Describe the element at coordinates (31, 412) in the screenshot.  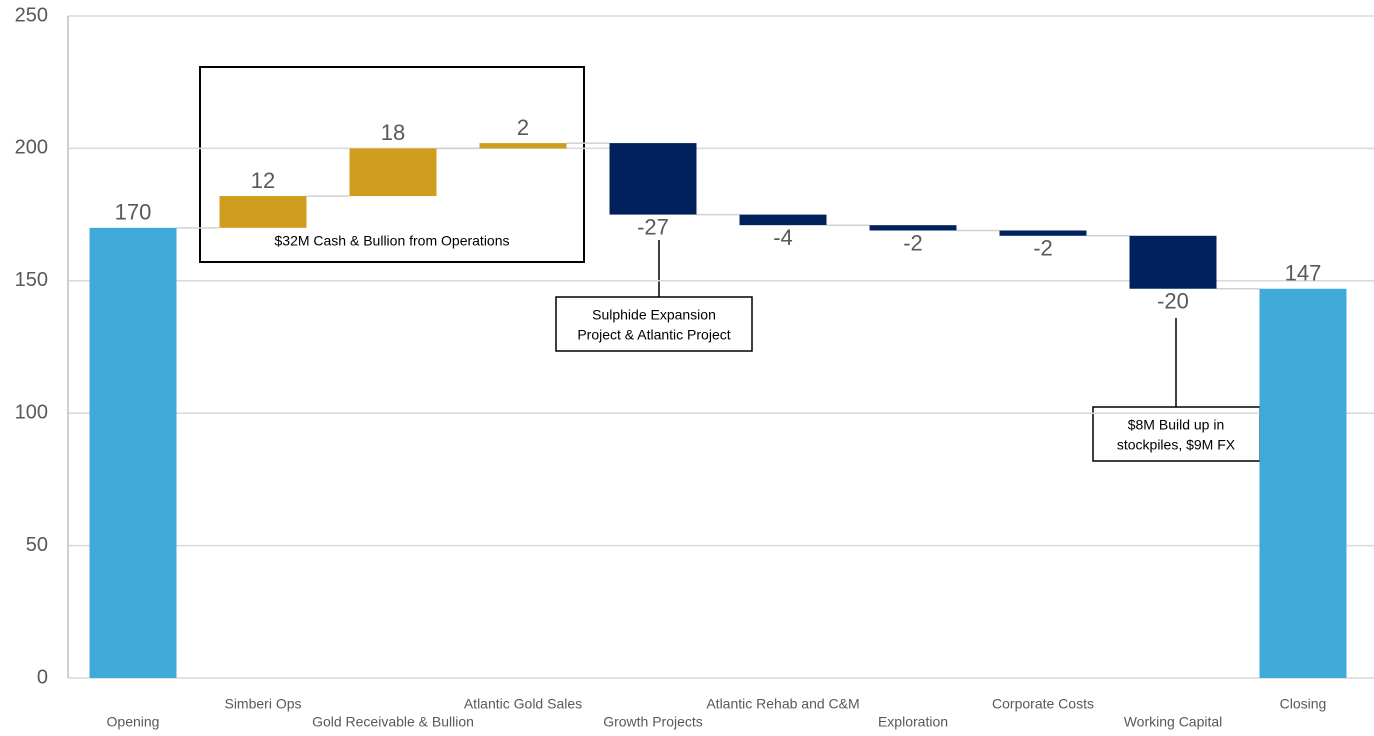
I see `y-tick-label: 100` at that location.